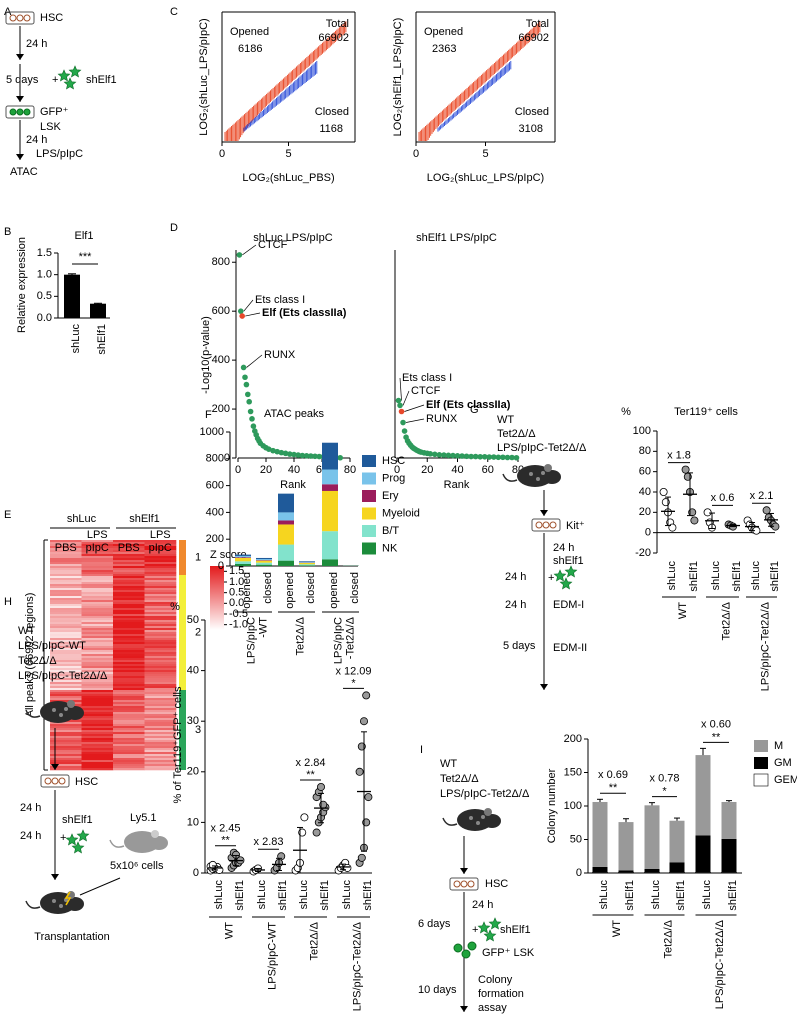  I want to click on leader-line, so click(415, 420).